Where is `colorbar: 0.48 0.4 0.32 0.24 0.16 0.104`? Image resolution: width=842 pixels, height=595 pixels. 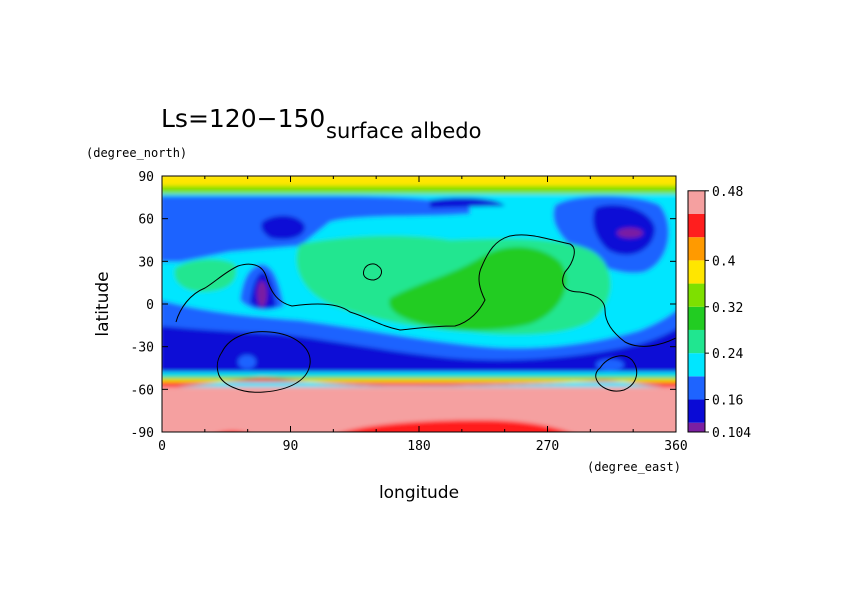
colorbar: 0.48 0.4 0.32 0.24 0.16 0.104 is located at coordinates (719, 313).